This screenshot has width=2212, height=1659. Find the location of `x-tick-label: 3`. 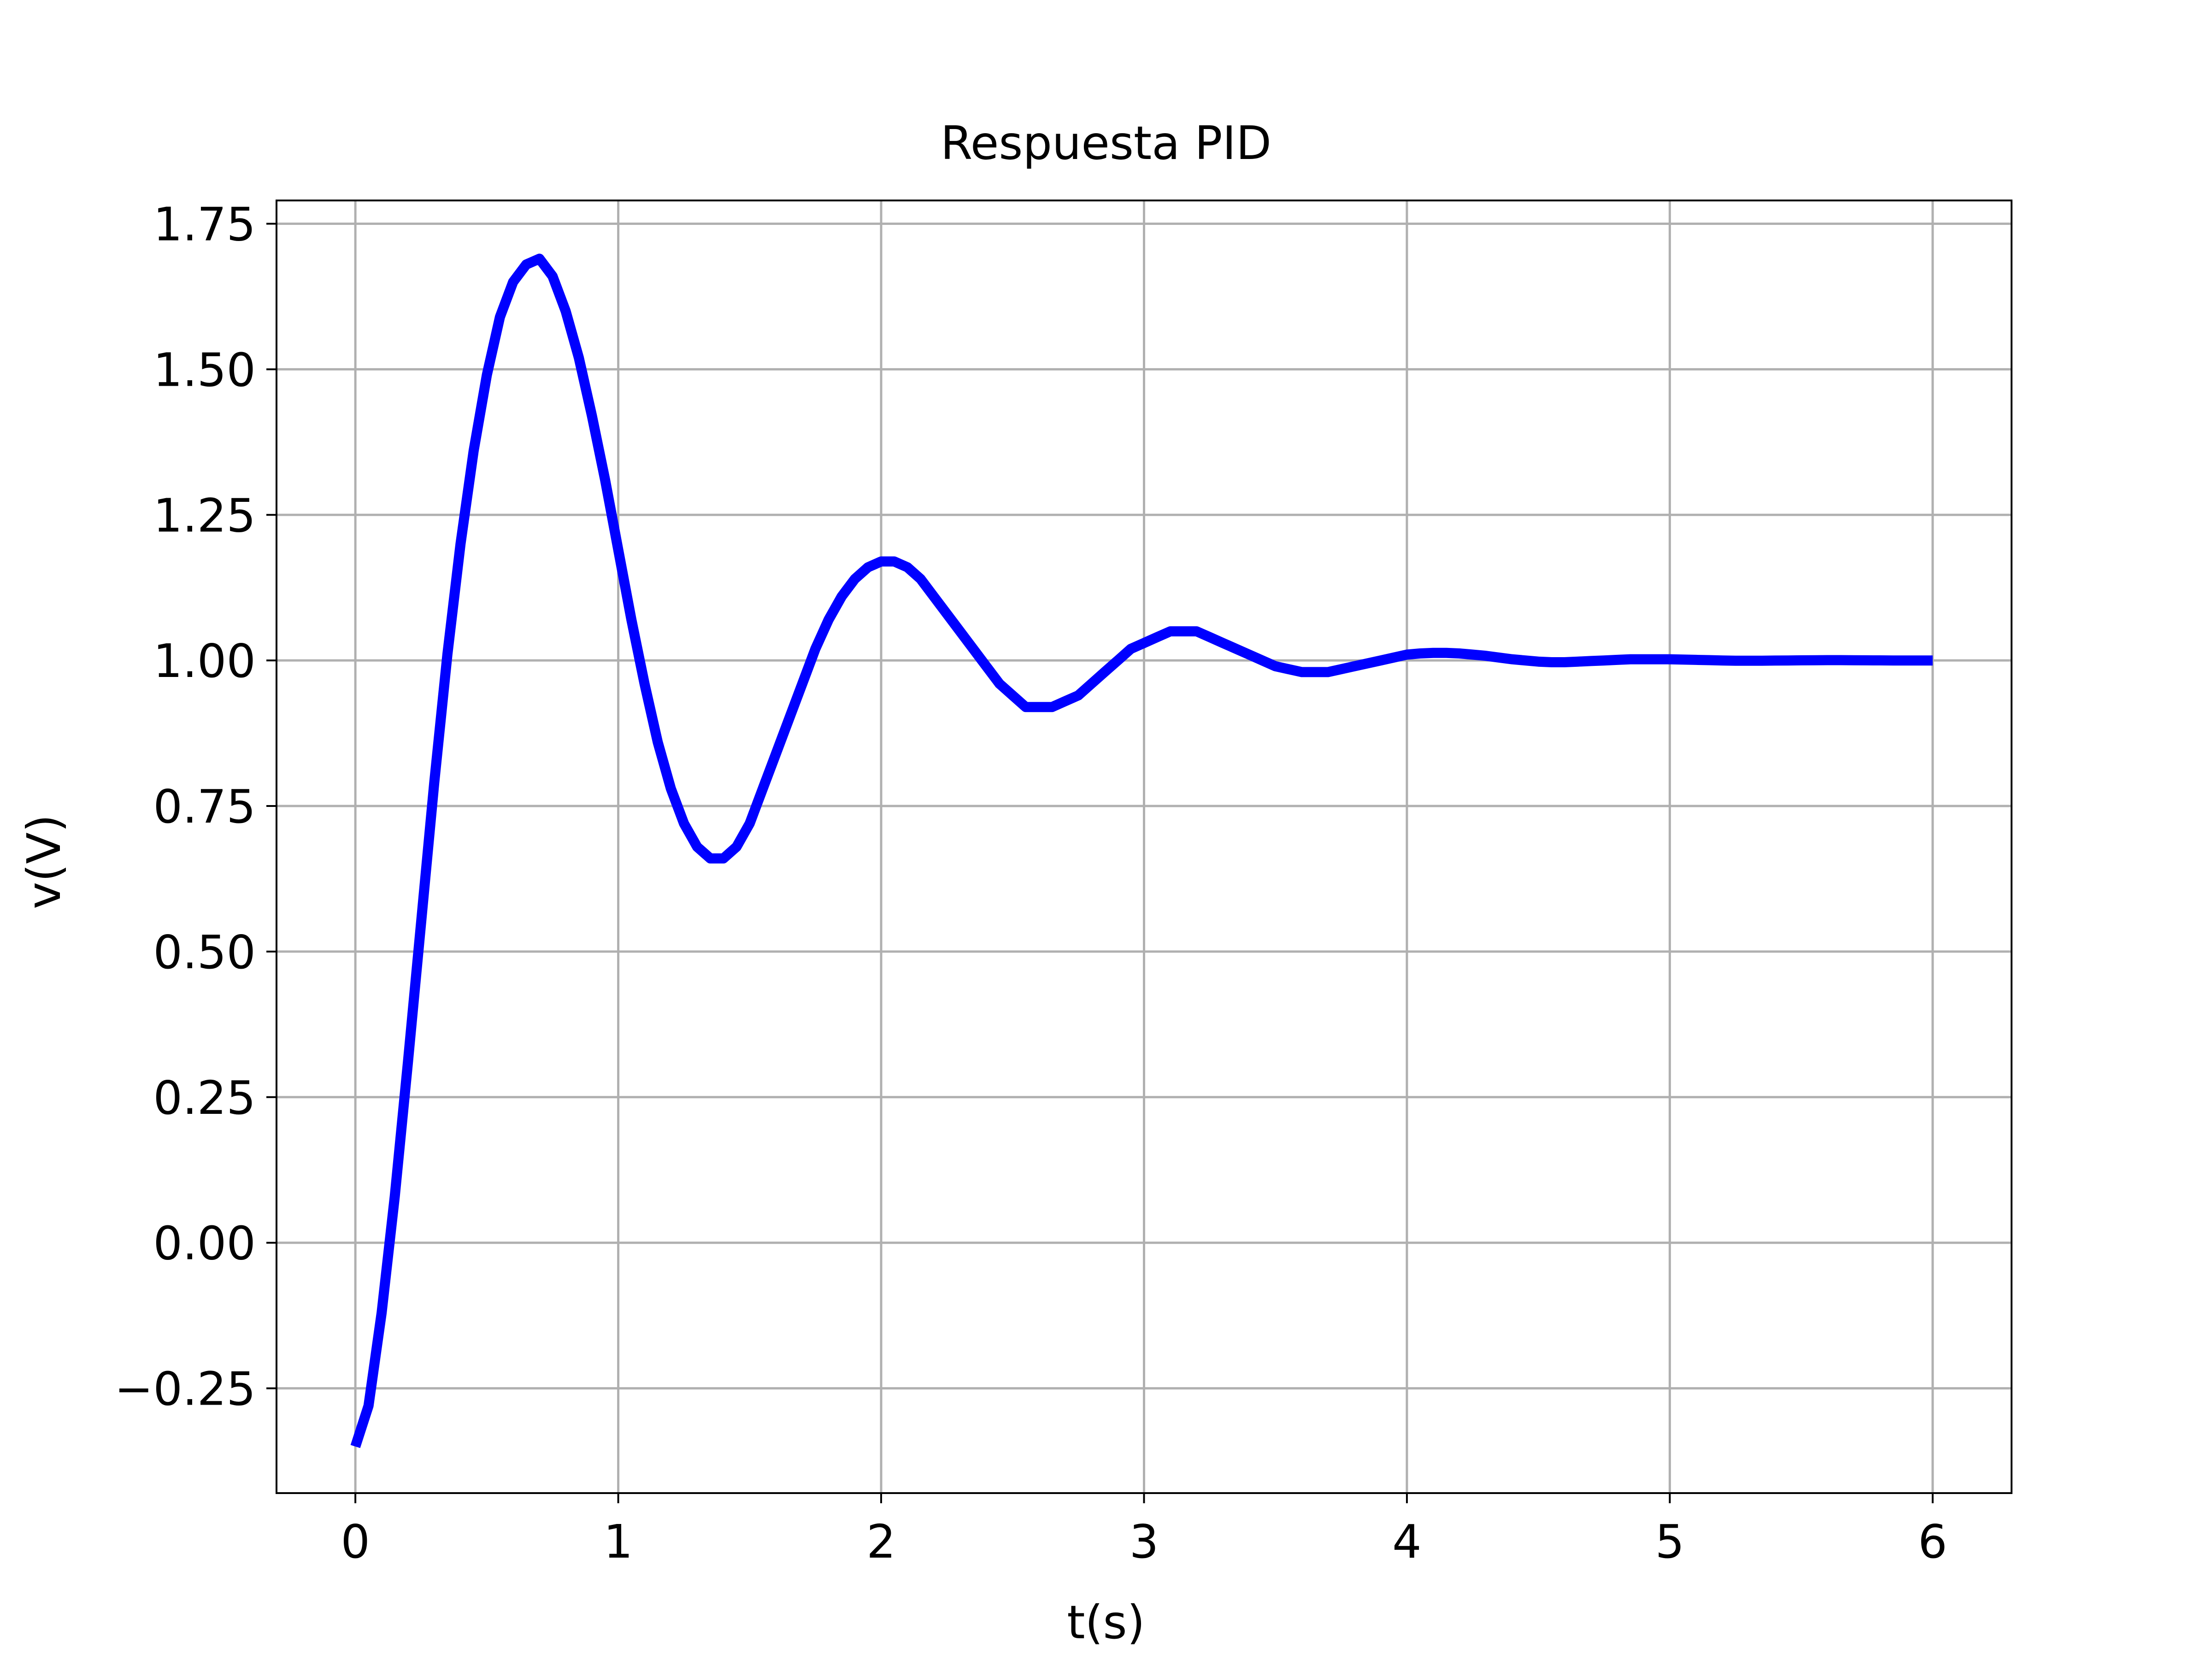

x-tick-label: 3 is located at coordinates (1144, 1542).